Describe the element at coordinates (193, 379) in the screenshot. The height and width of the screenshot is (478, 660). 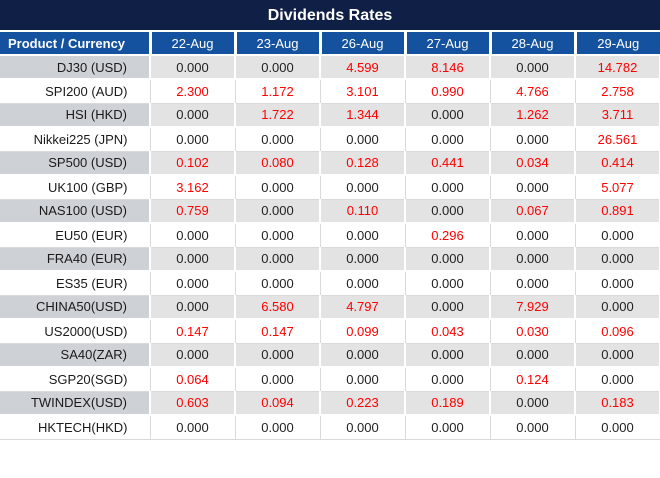
I see `value-cell: 0.064` at that location.